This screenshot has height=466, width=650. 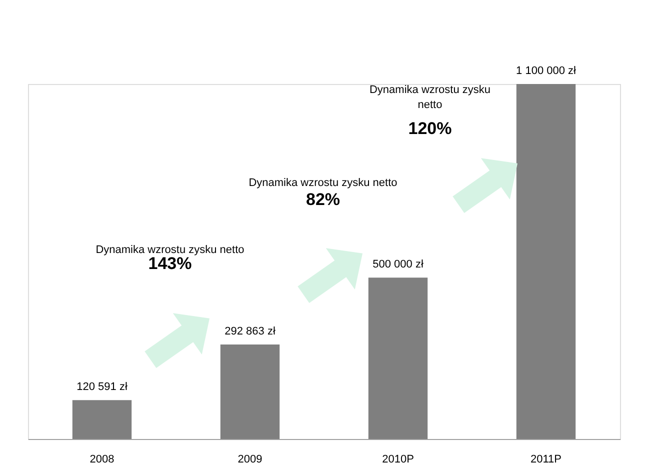 I want to click on data-label: 120 591 zł, so click(x=102, y=387).